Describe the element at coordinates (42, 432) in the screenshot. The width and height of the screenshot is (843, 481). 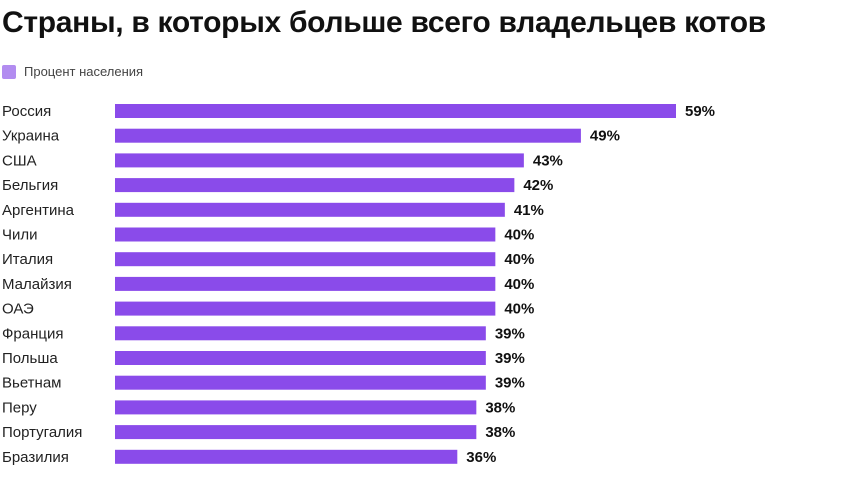
I see `category-label: Португалия` at that location.